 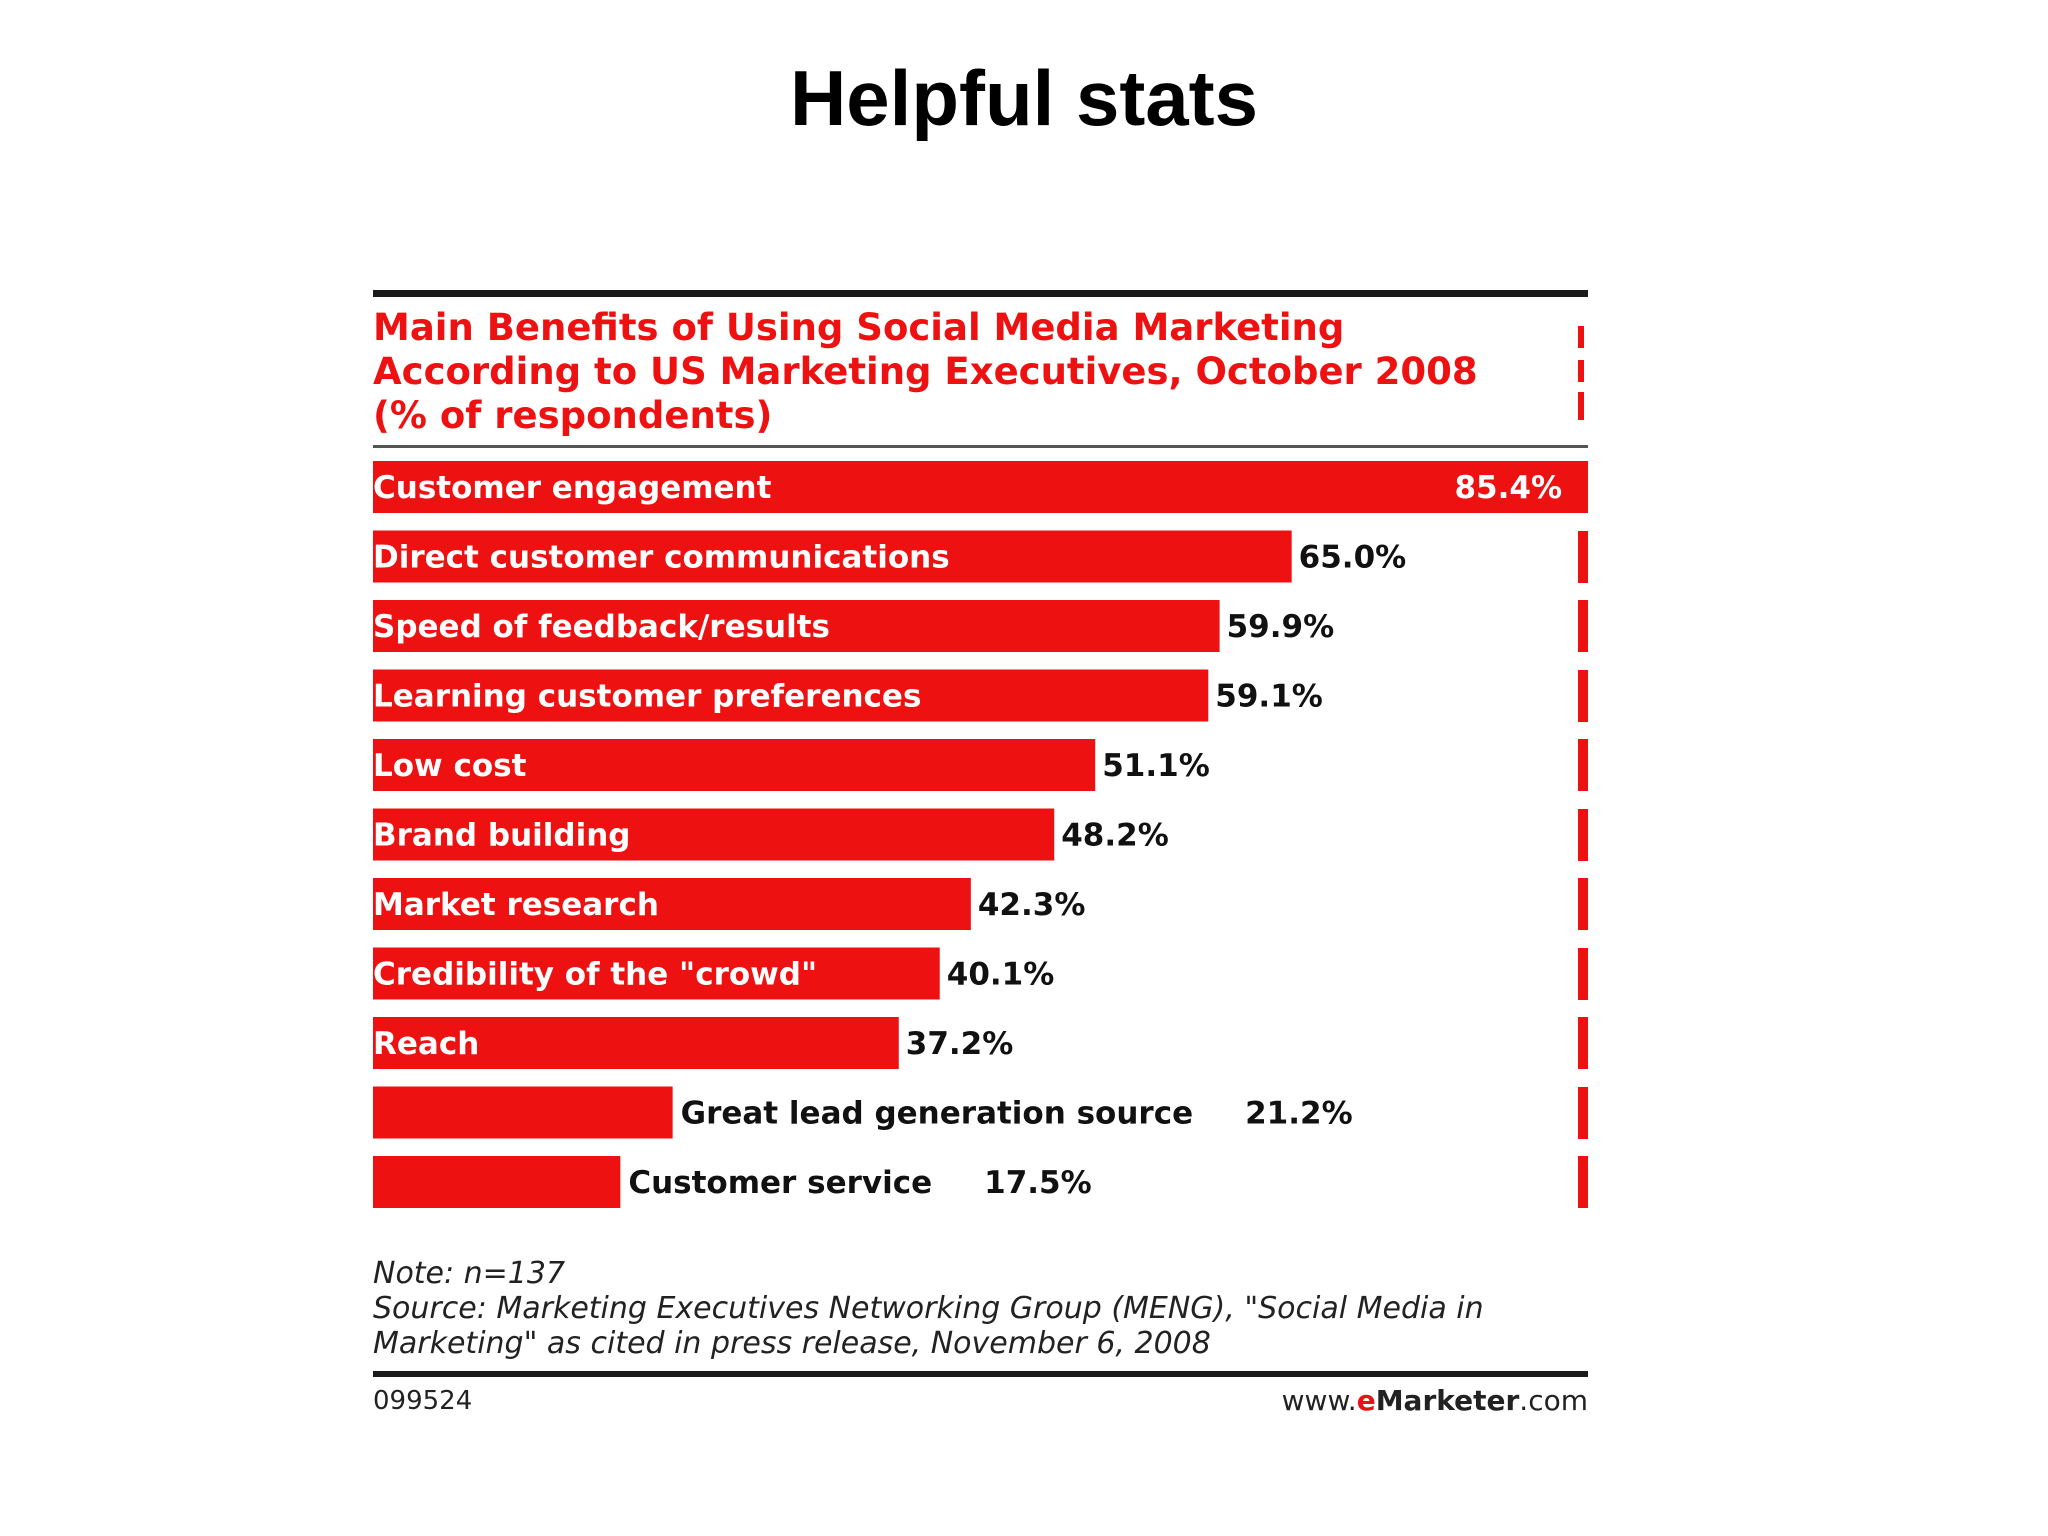 What do you see at coordinates (661, 558) in the screenshot?
I see `bar-category-label-2: Direct customer communications` at bounding box center [661, 558].